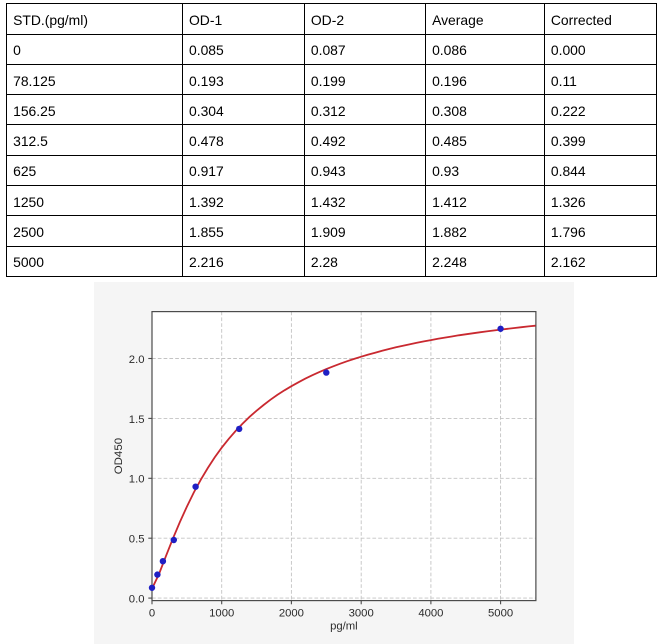 The height and width of the screenshot is (644, 664). What do you see at coordinates (119, 456) in the screenshot?
I see `svg-text: OD450` at bounding box center [119, 456].